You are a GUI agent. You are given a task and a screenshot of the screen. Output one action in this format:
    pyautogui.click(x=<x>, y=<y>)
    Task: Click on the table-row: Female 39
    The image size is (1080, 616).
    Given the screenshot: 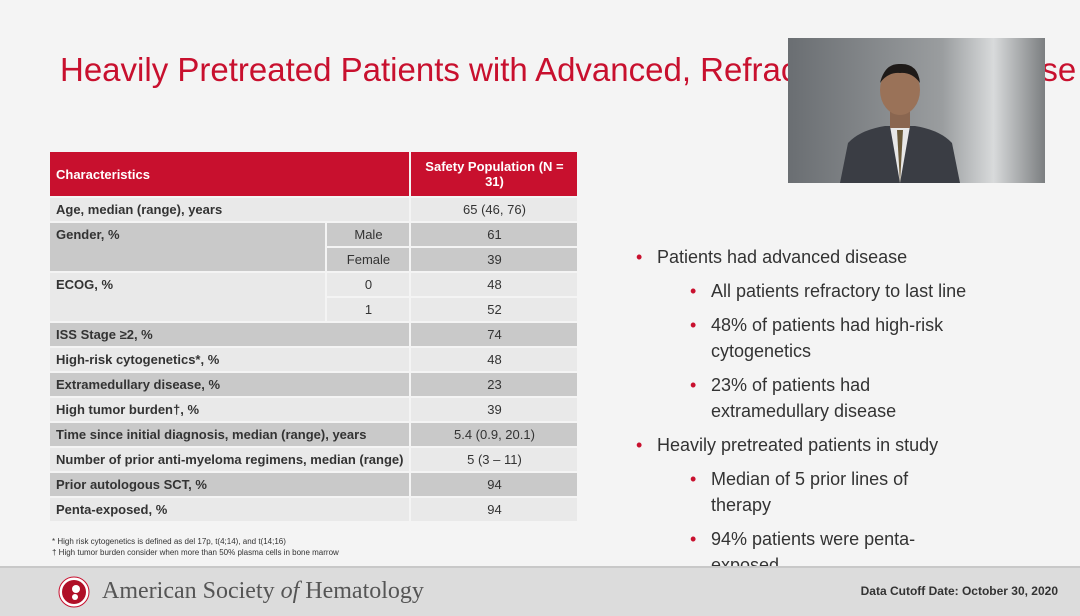 What is the action you would take?
    pyautogui.click(x=314, y=259)
    